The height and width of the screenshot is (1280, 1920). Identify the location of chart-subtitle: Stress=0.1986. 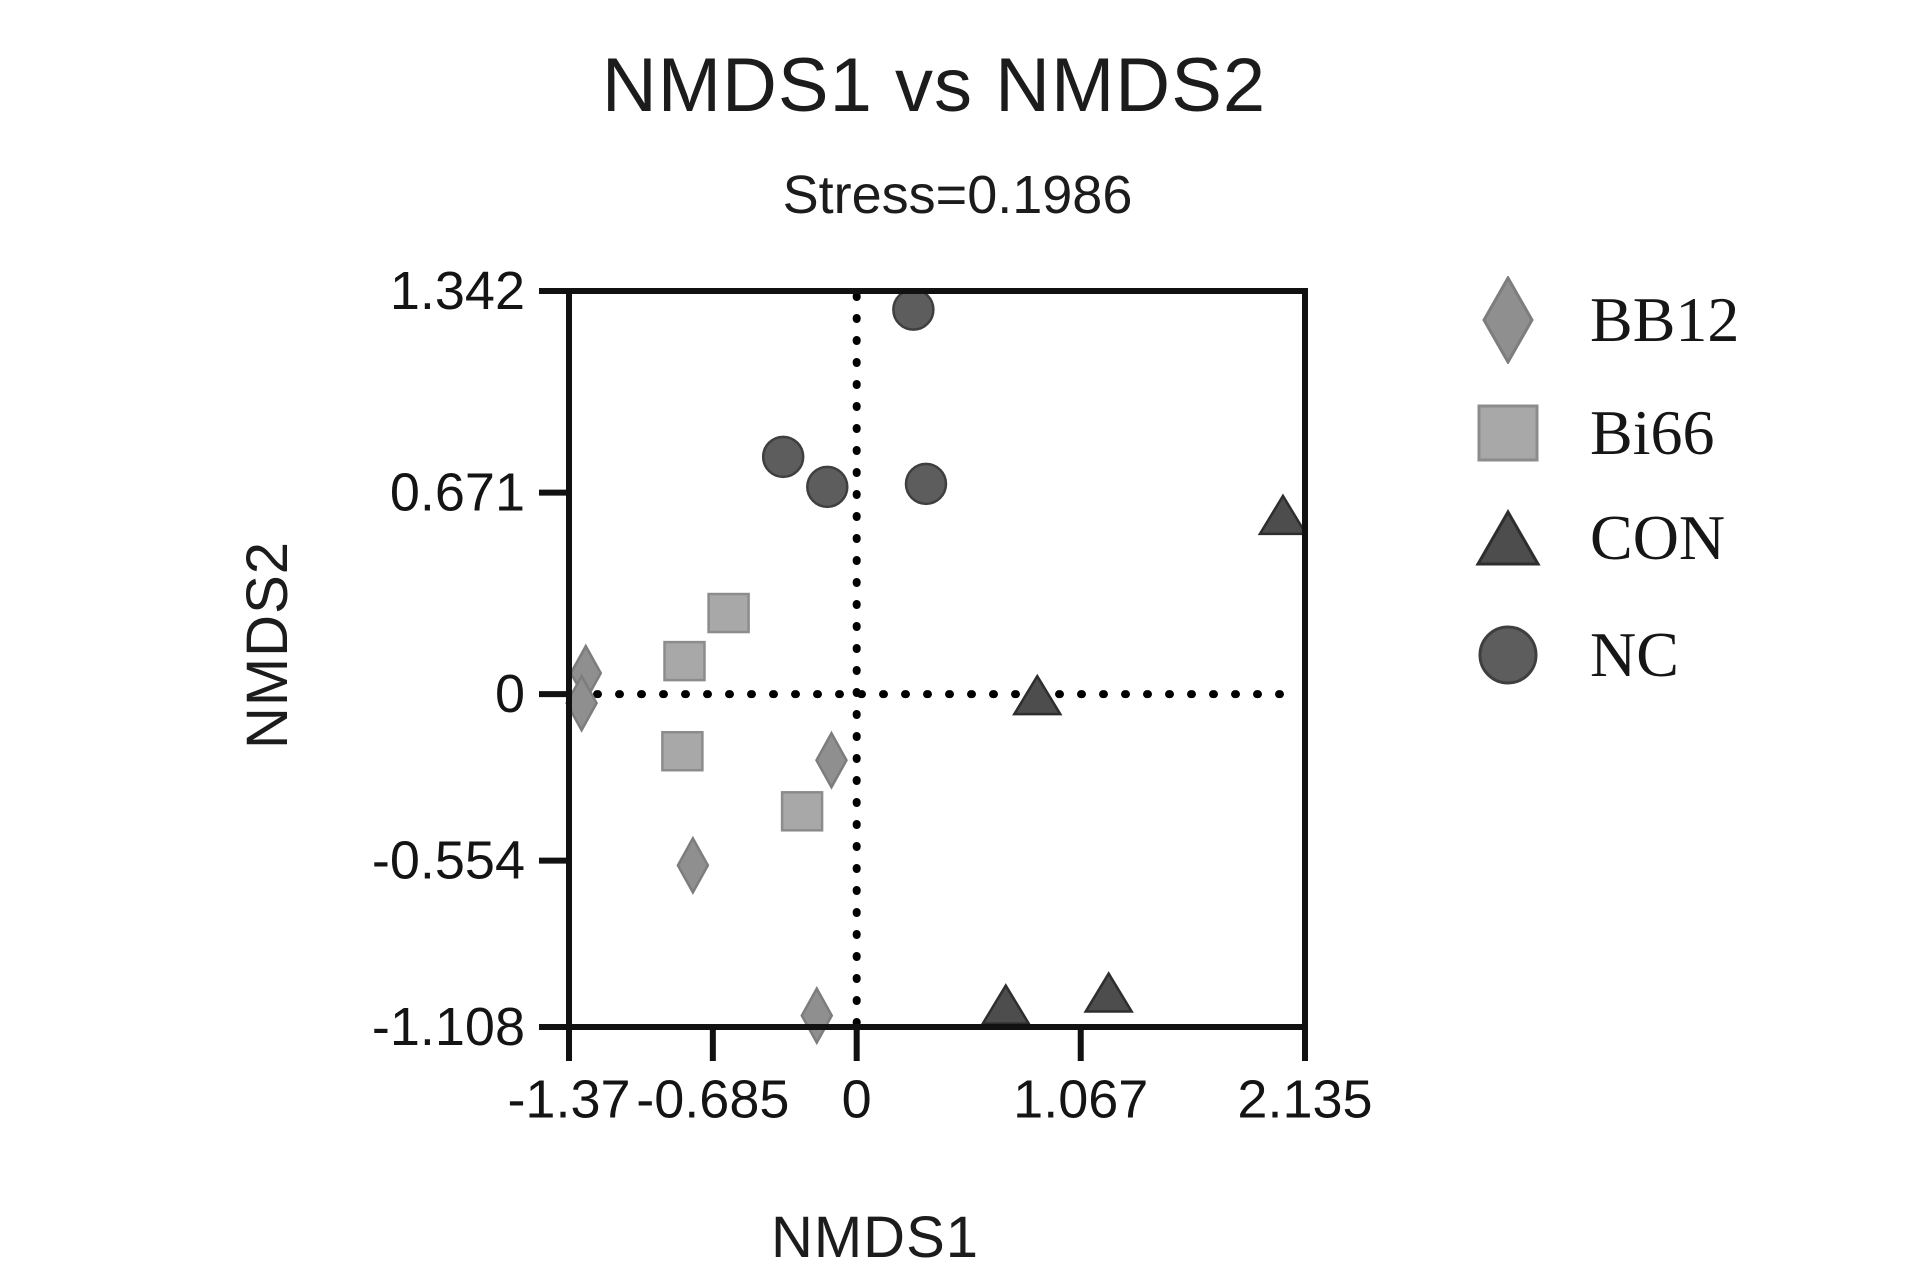
(957, 195).